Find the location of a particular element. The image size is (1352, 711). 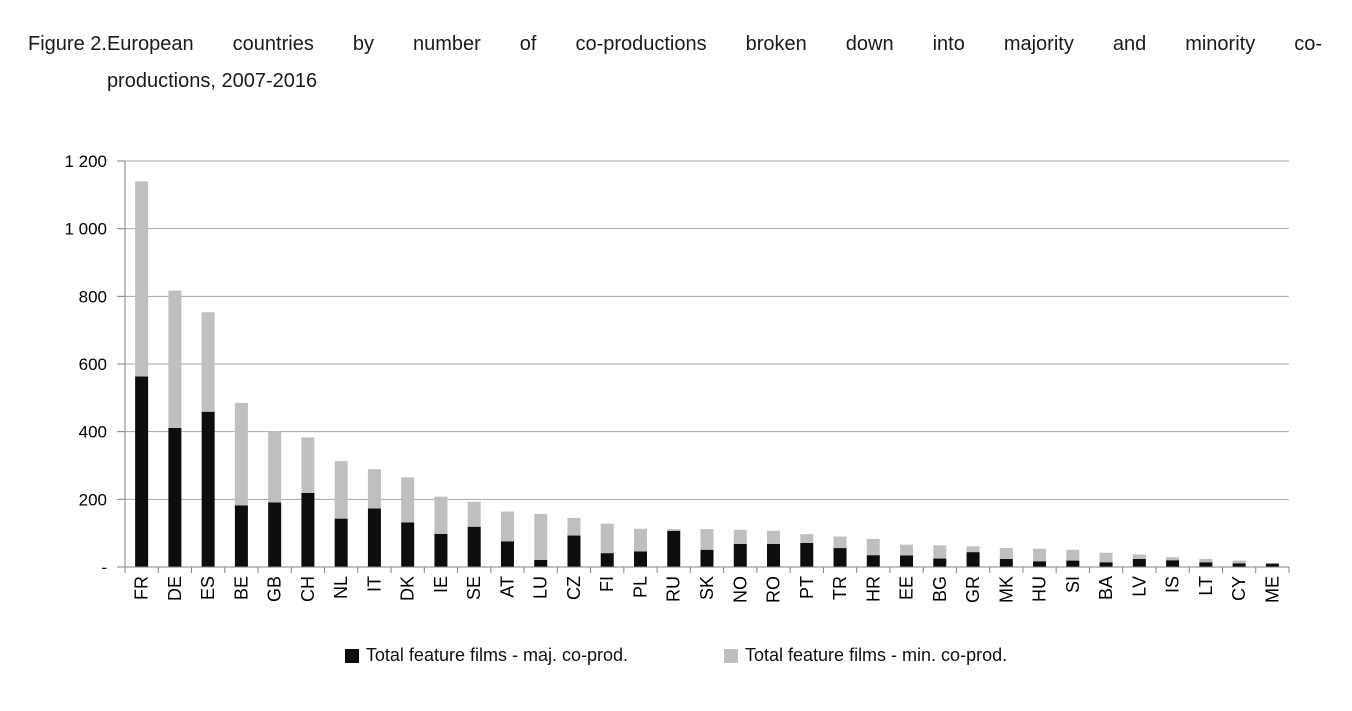

bar-IT-minority is located at coordinates (374, 489).